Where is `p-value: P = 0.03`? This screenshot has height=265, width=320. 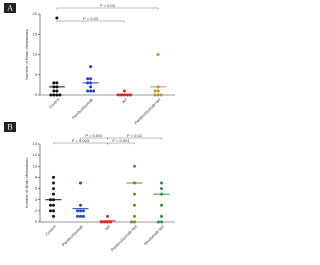
p-value: P = 0.03 is located at coordinates (91, 18).